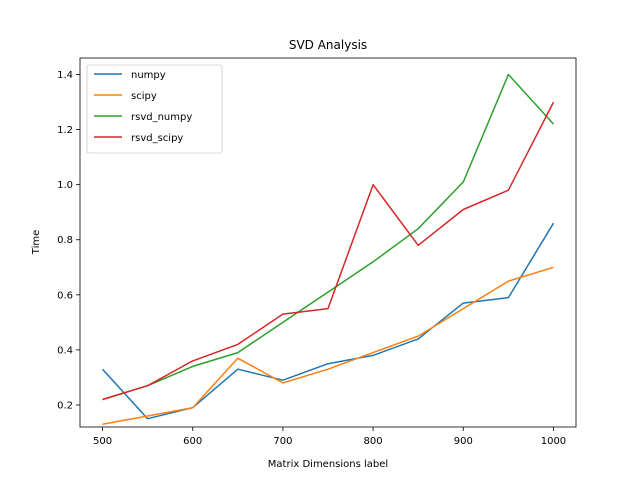  Describe the element at coordinates (65, 405) in the screenshot. I see `y-tick-label: 0.2` at that location.